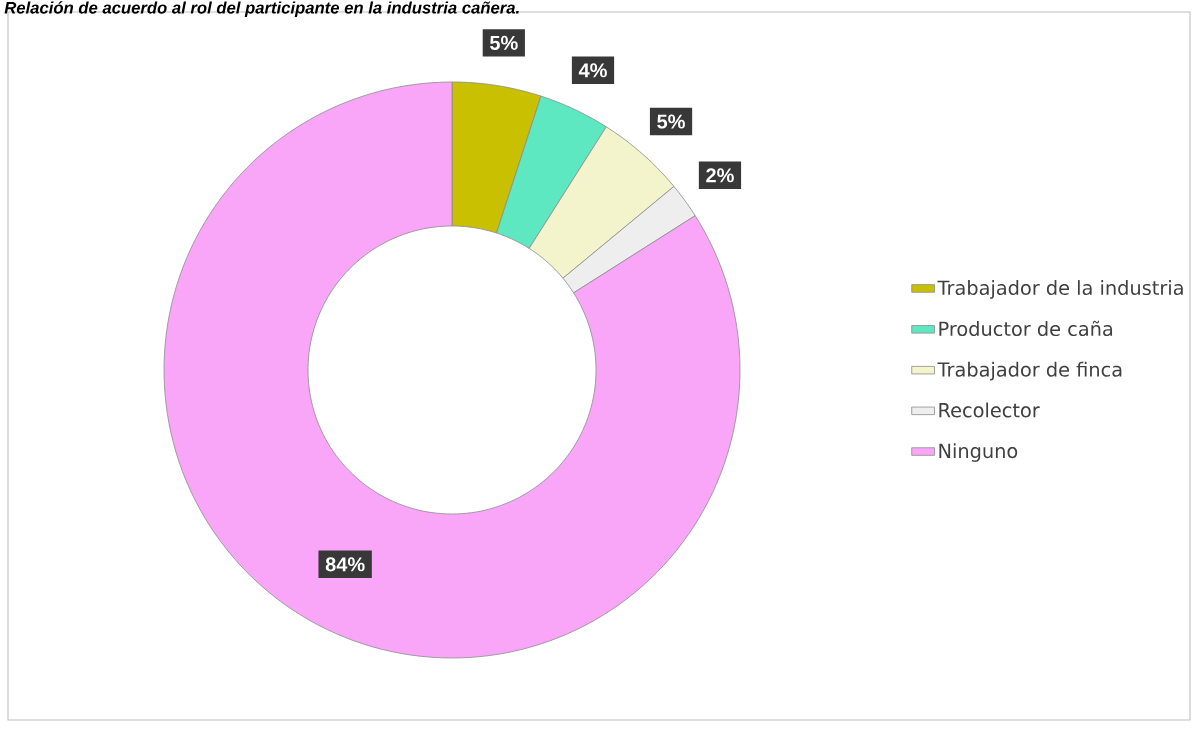  What do you see at coordinates (1026, 328) in the screenshot?
I see `legend-label: Productor de caña` at bounding box center [1026, 328].